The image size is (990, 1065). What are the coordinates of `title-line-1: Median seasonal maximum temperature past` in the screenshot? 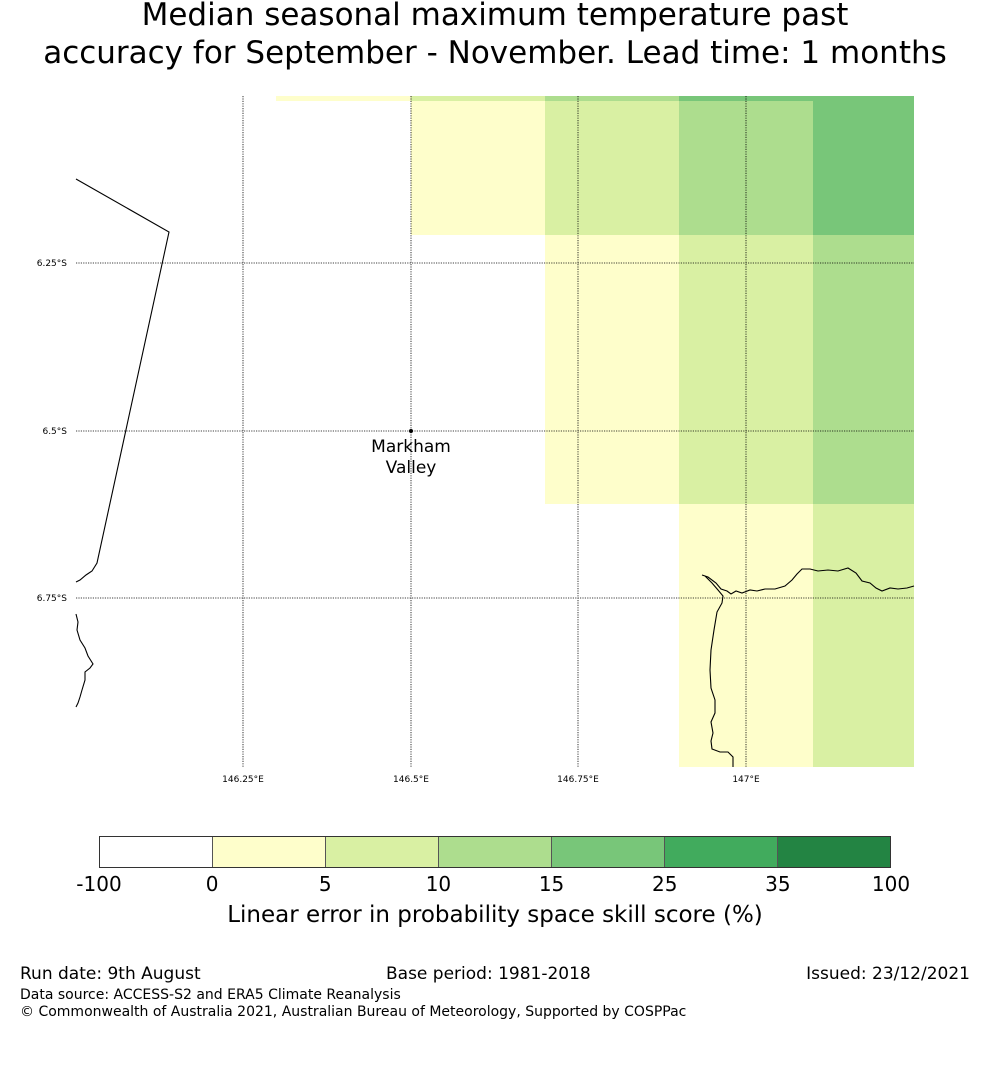 It's located at (495, 16).